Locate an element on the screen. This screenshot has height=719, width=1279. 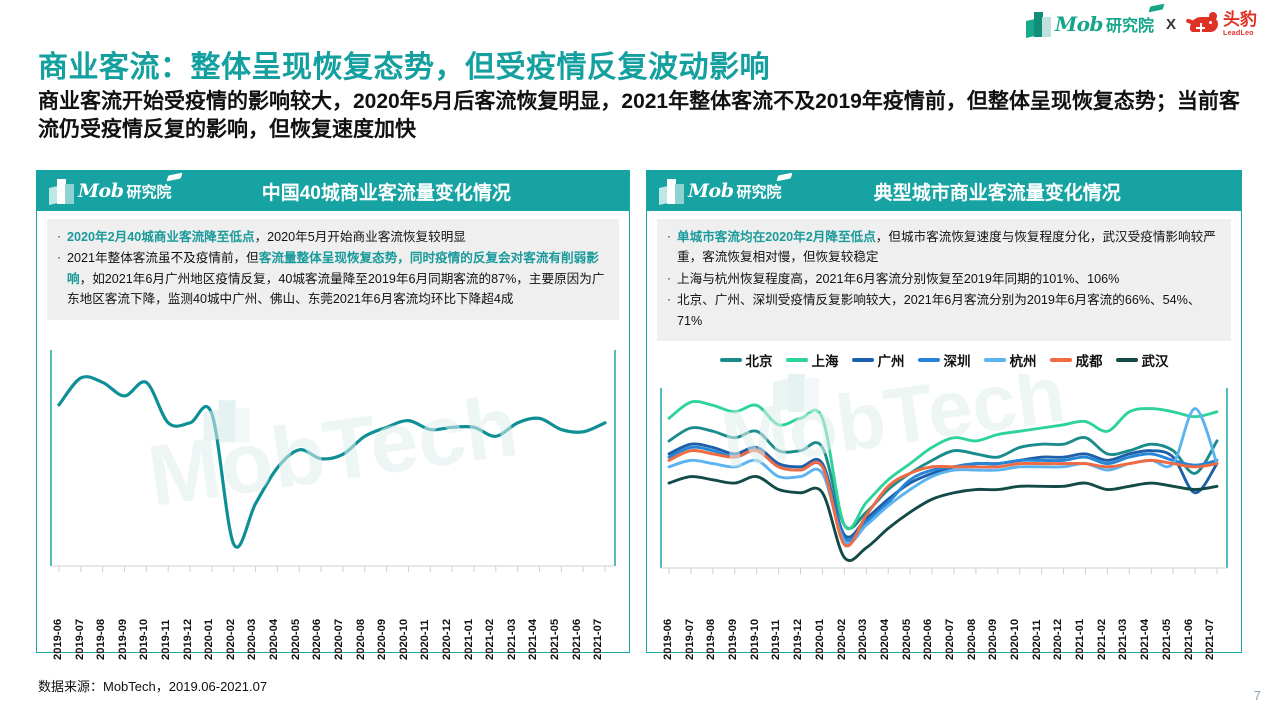
note-highlight: 客流量整体呈现恢复态势，同时疫情的反复会对客流有削弱影响 is located at coordinates (333, 268).